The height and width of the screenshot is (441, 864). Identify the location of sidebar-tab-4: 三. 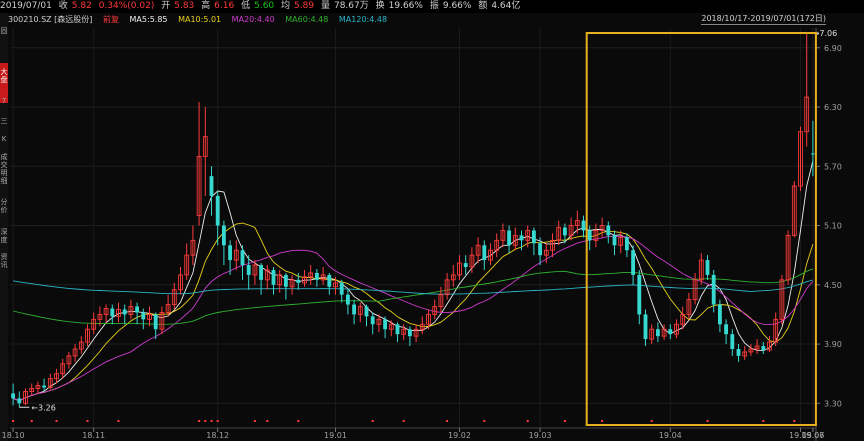
(4, 121).